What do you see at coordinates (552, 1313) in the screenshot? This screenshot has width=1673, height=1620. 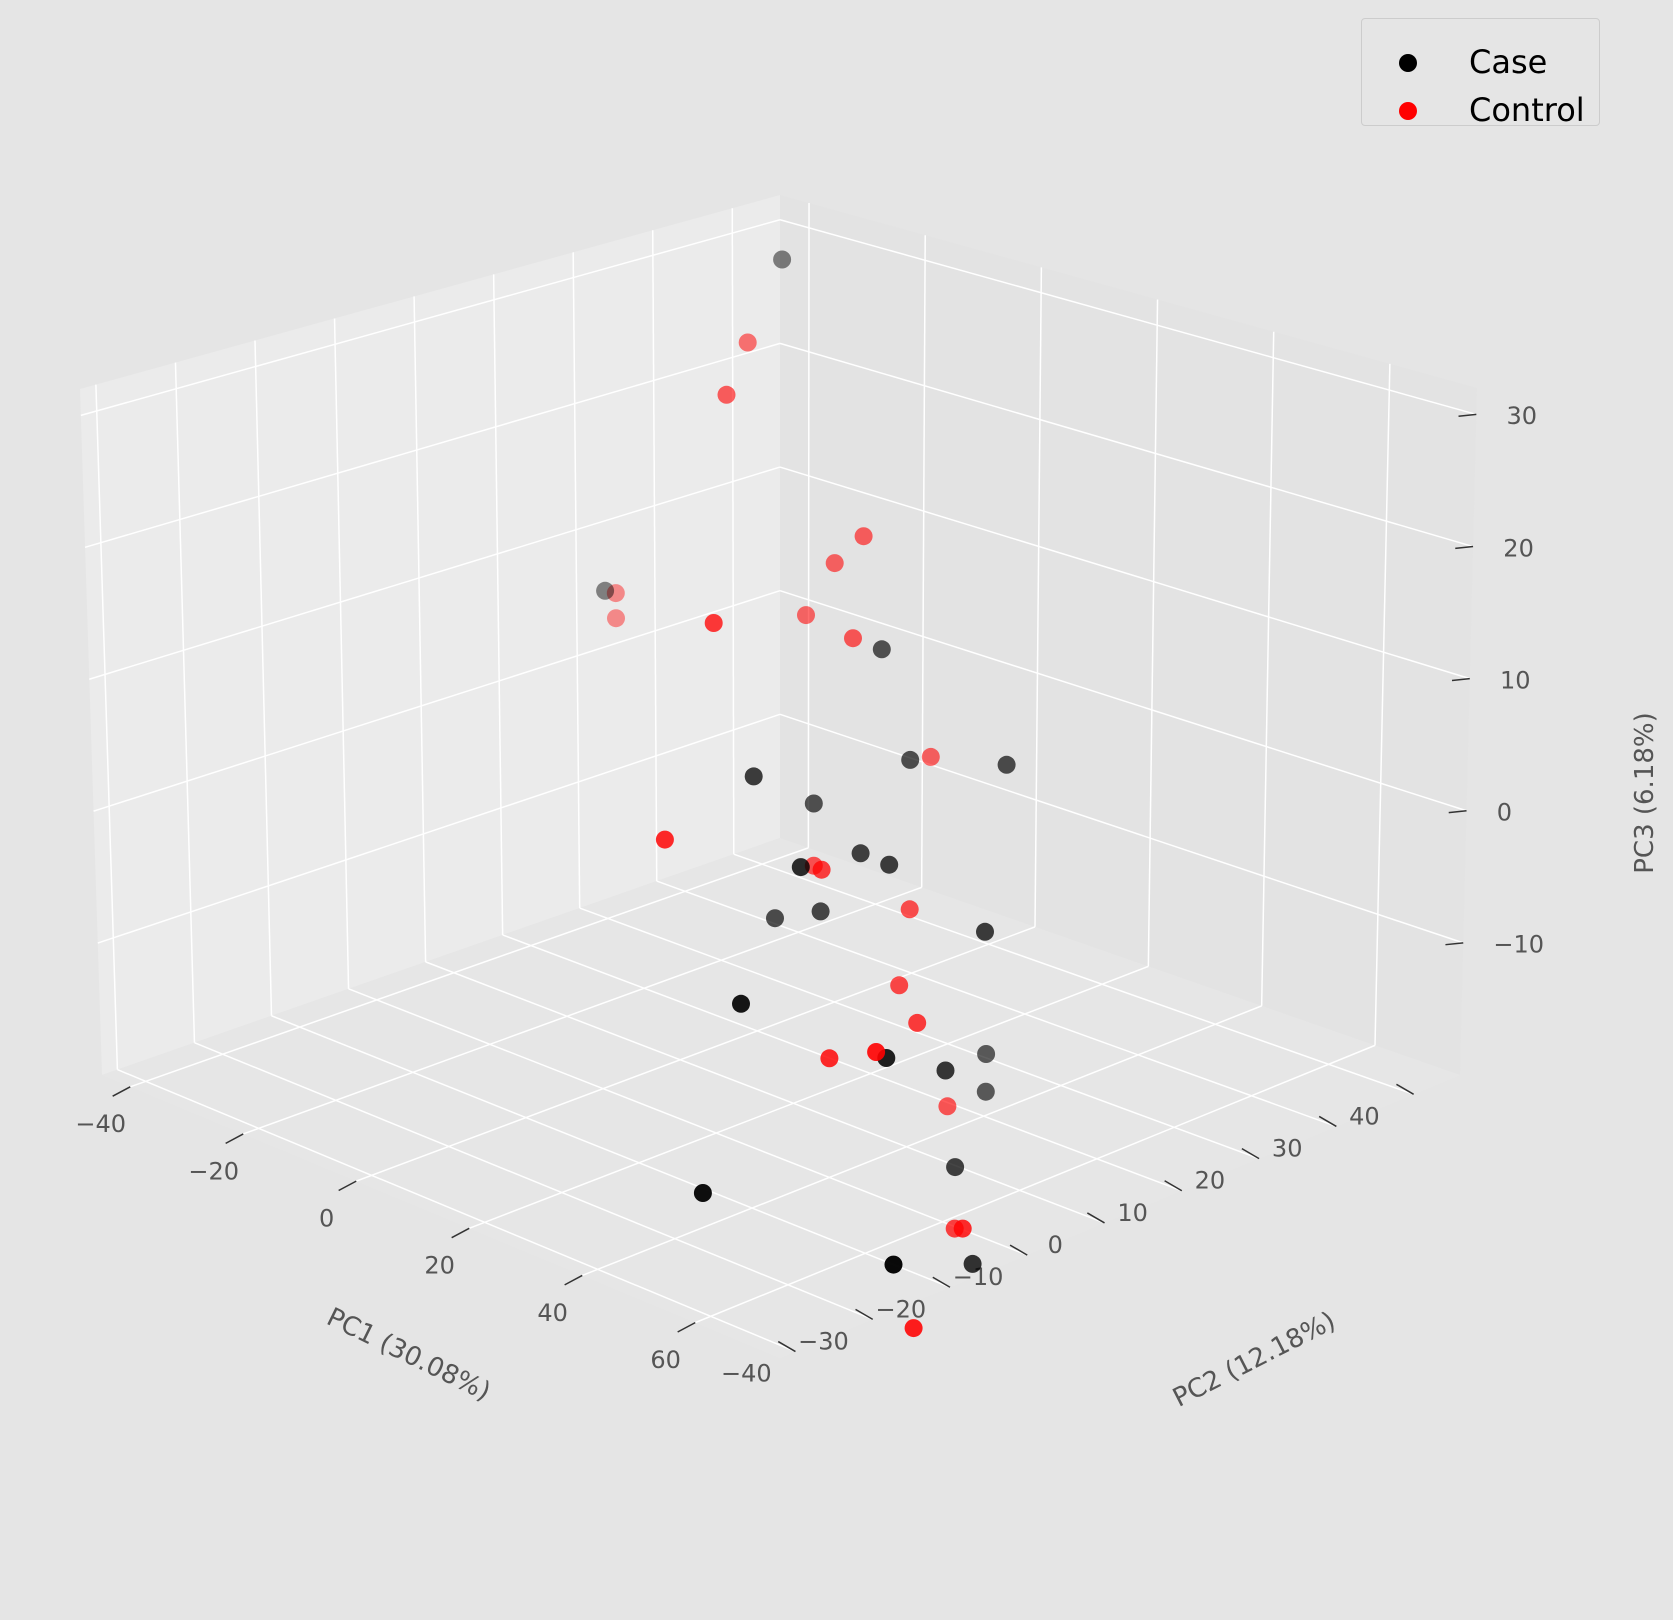 I see `x-tick-label: 40` at bounding box center [552, 1313].